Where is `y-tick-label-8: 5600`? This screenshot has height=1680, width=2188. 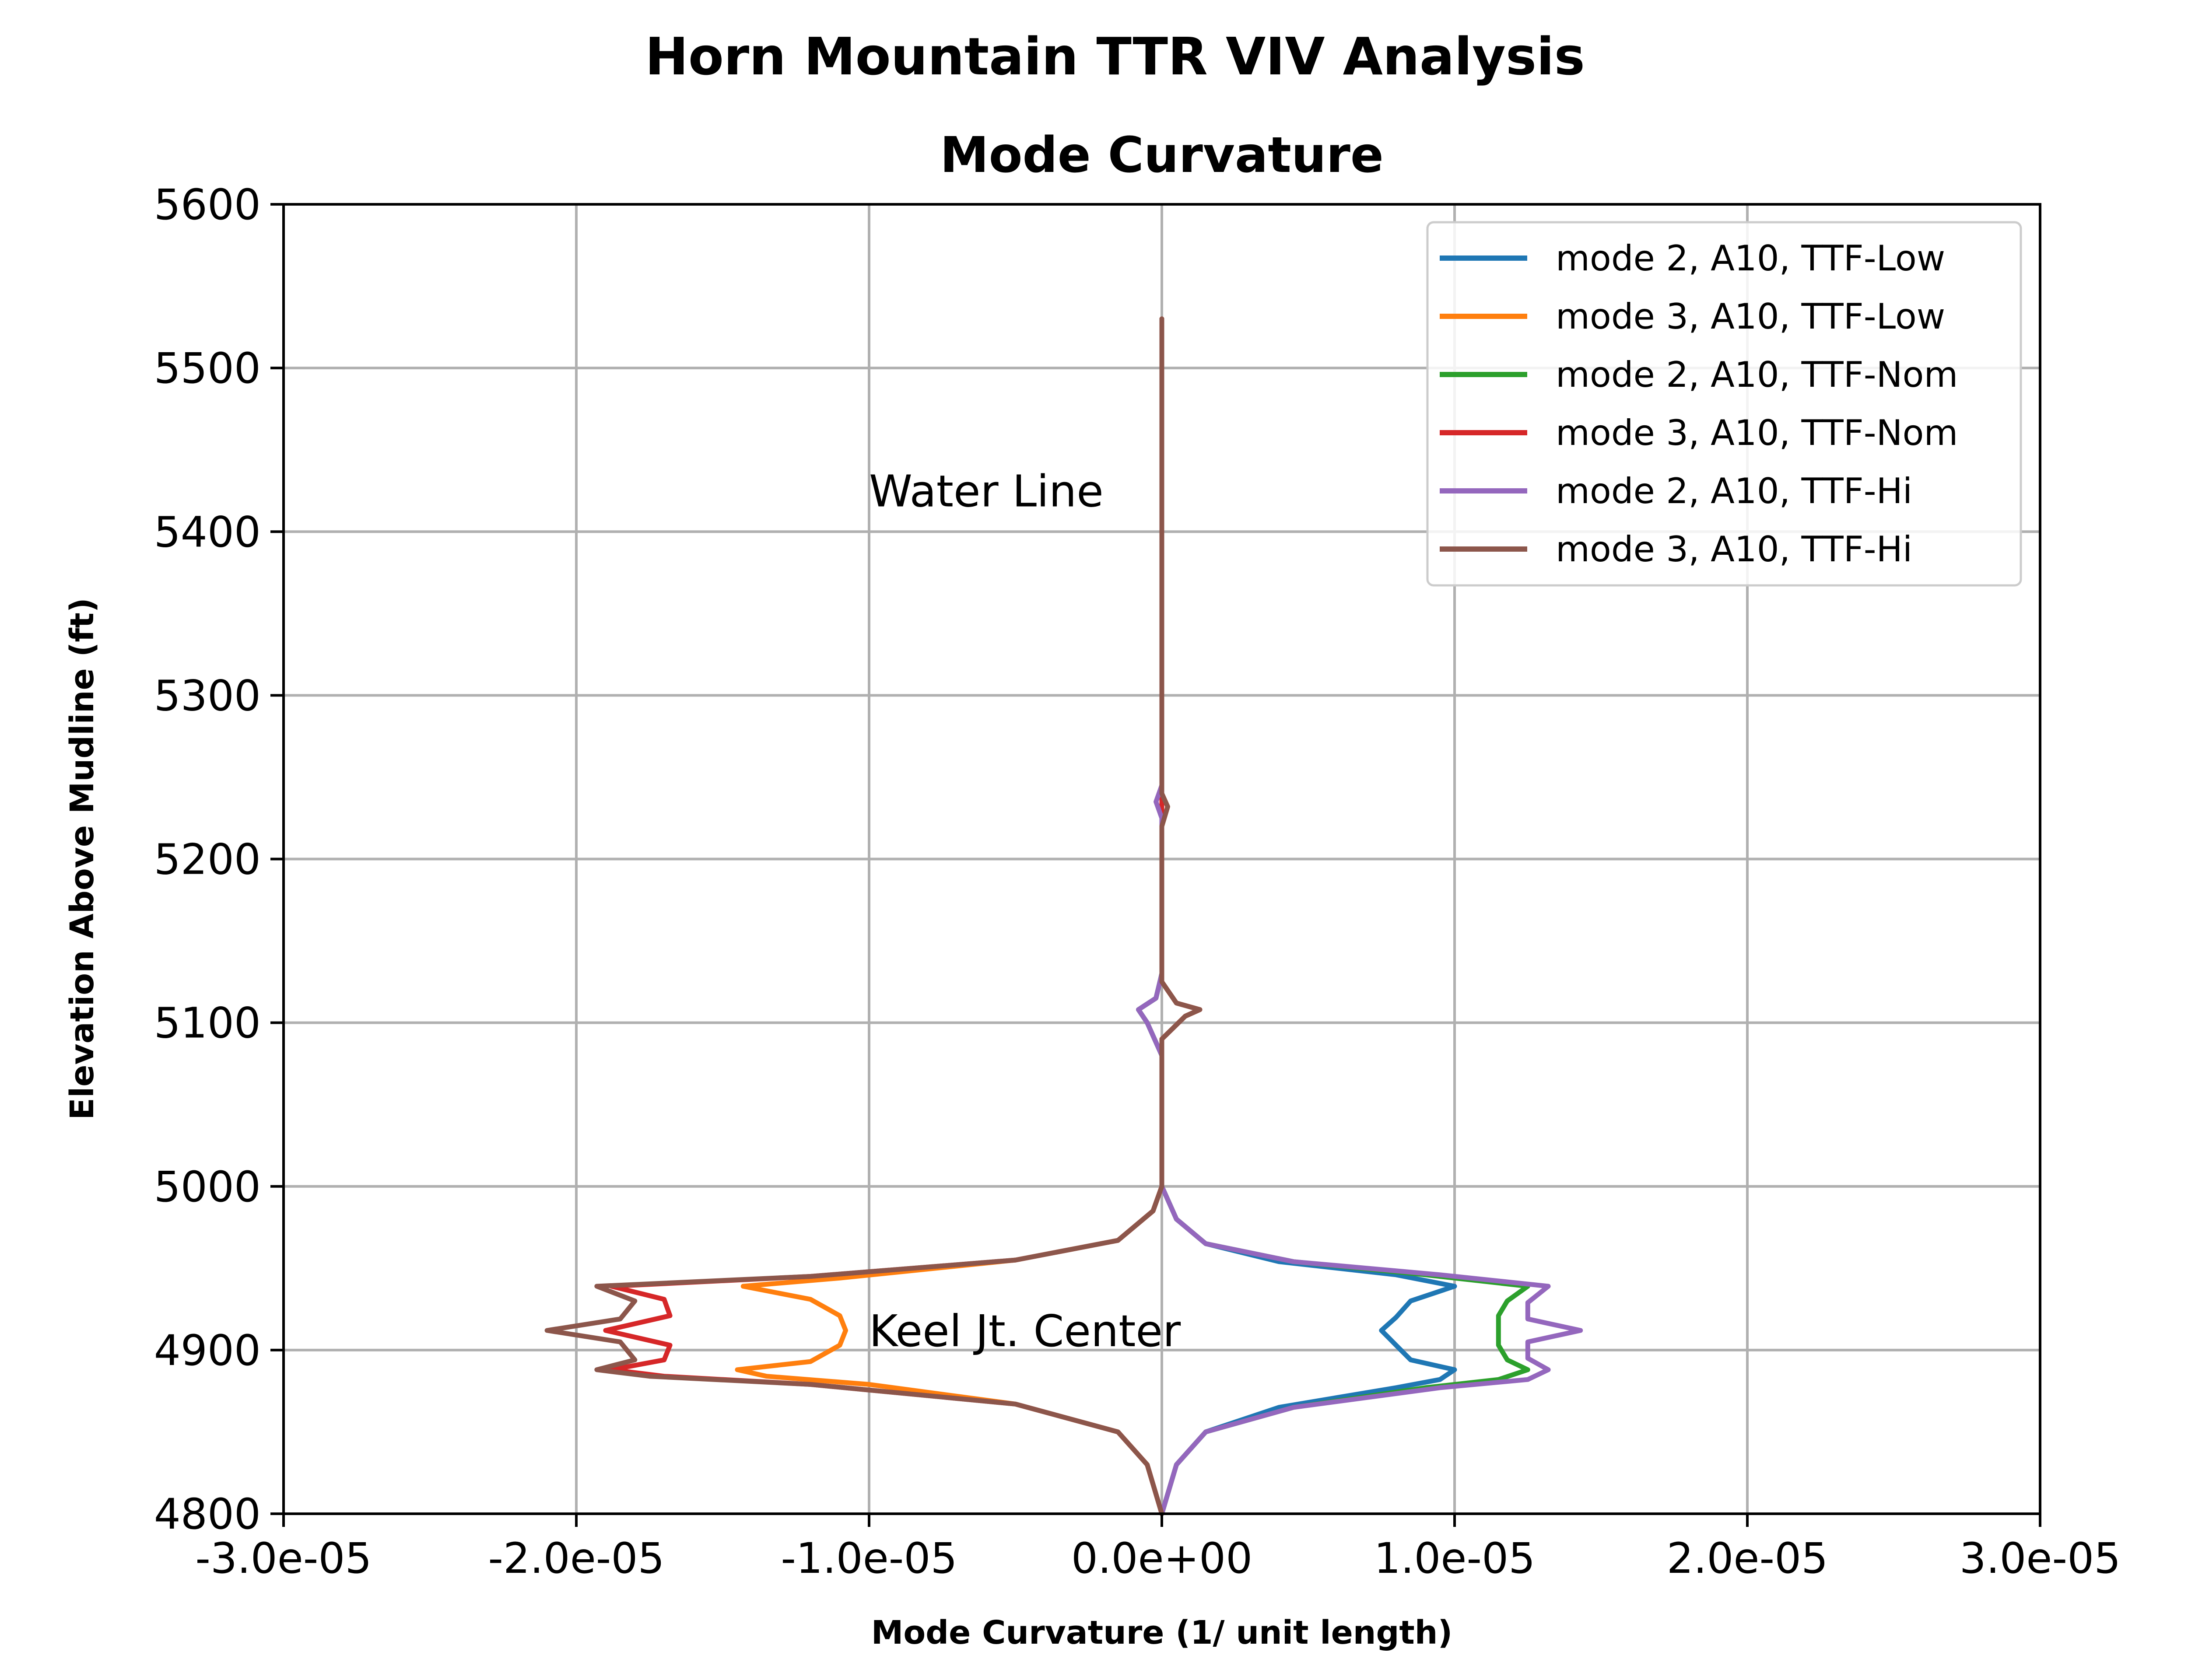 y-tick-label-8: 5600 is located at coordinates (207, 204).